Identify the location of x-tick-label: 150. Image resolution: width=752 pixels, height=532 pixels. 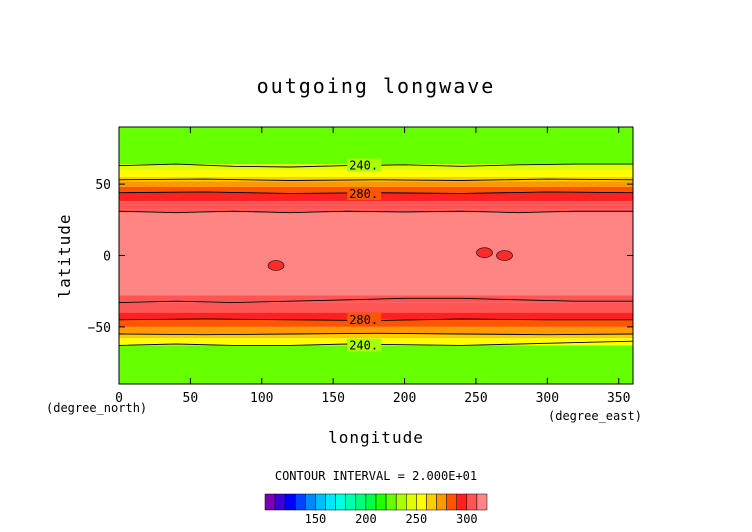
(332, 398).